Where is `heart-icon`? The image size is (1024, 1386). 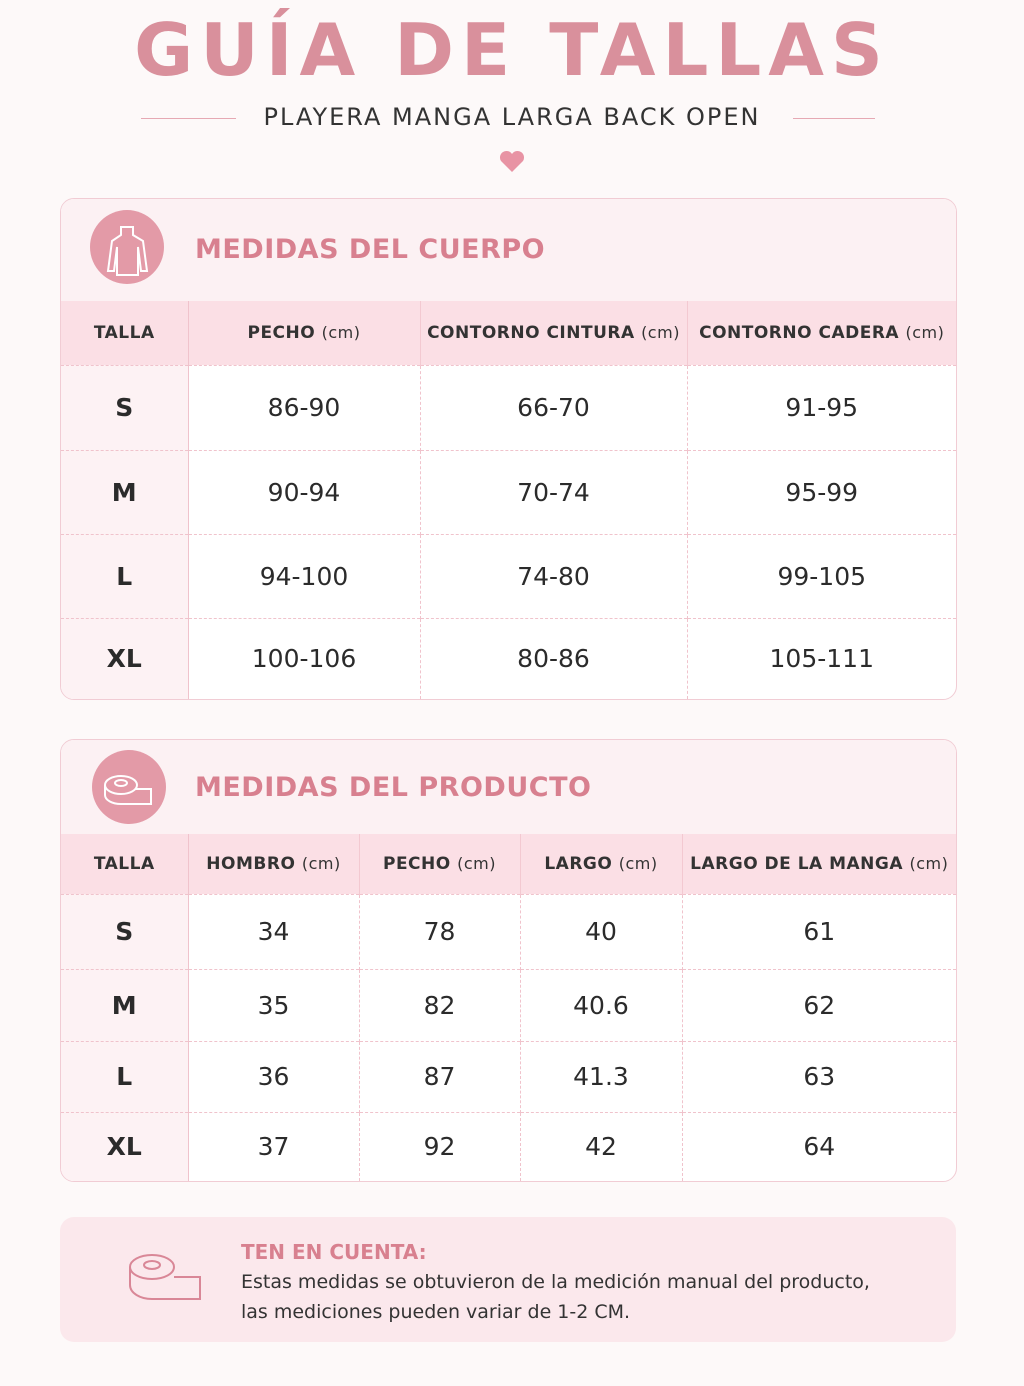
heart-icon is located at coordinates (512, 161).